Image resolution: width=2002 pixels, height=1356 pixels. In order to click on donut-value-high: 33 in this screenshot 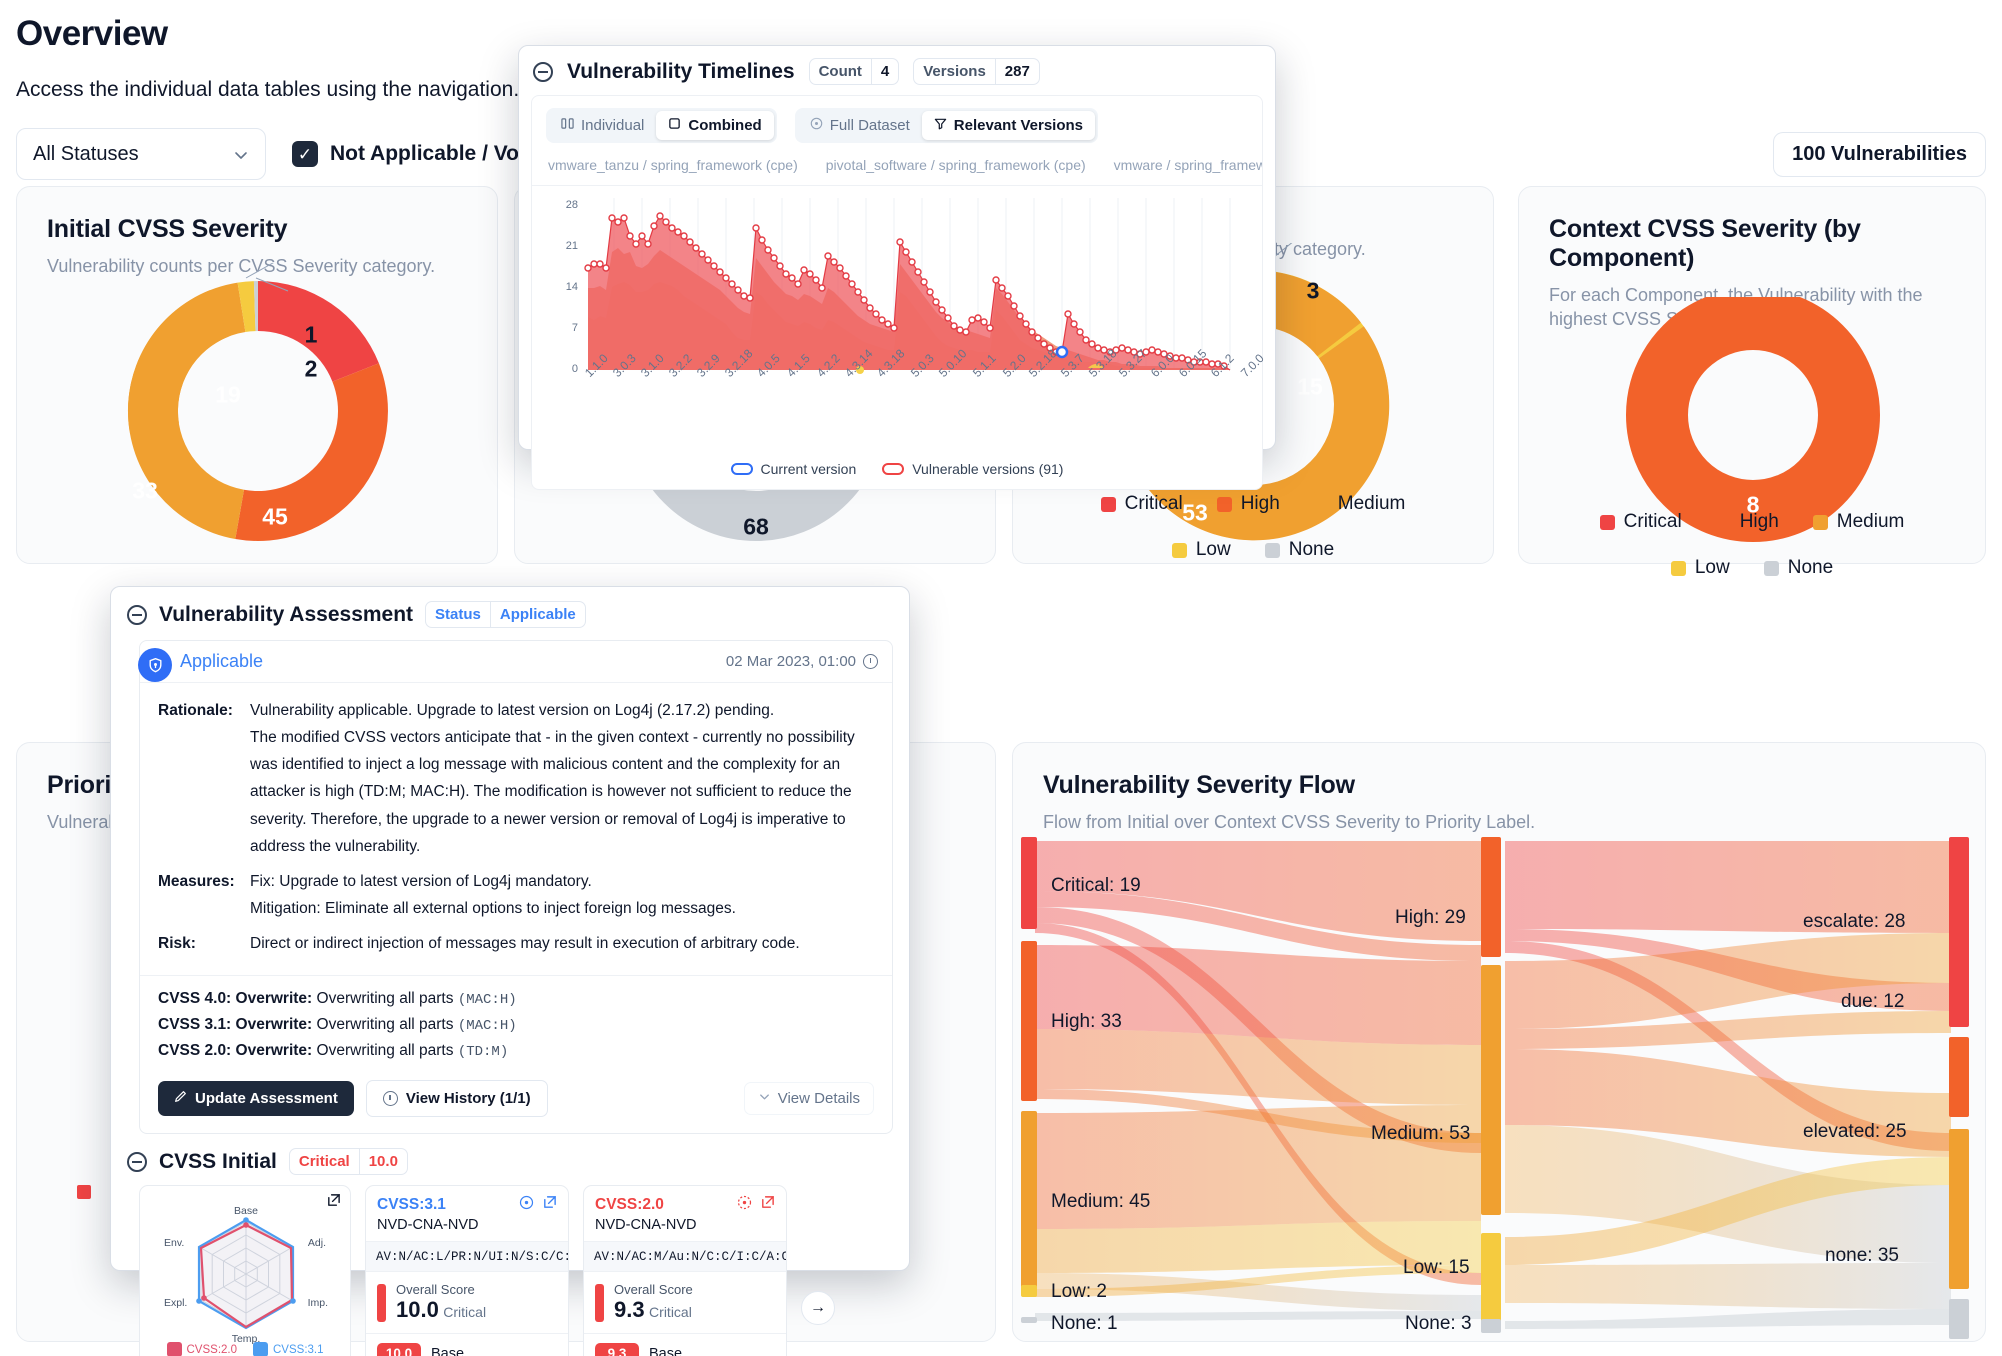, I will do `click(145, 490)`.